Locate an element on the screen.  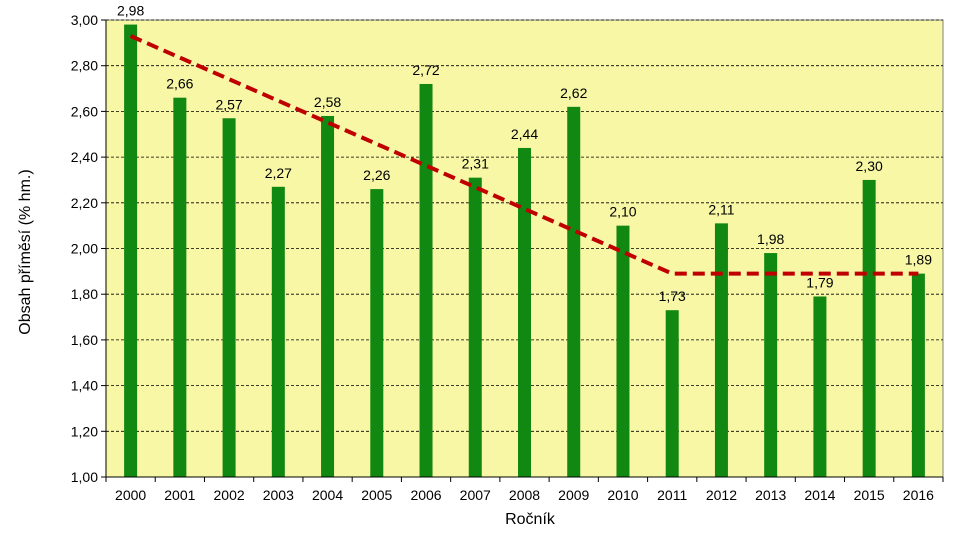
data-label: 2,30 is located at coordinates (869, 166).